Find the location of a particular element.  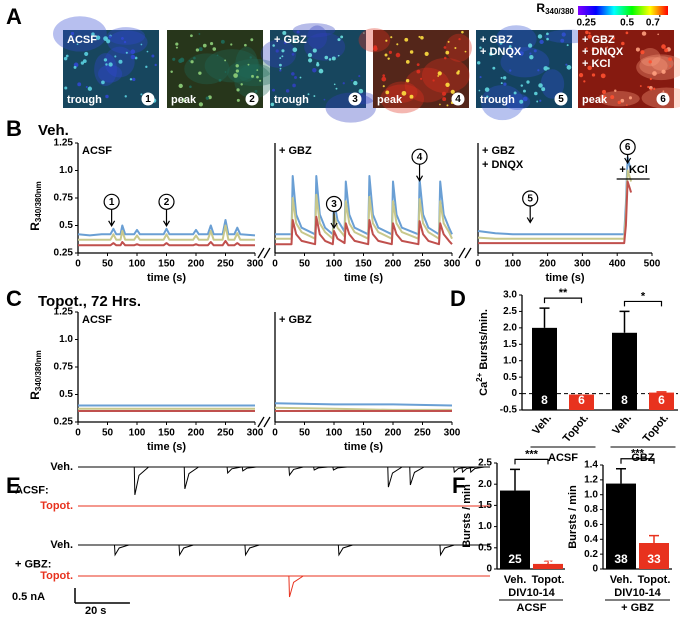

tile-label: + GBZ is located at coordinates (598, 40).